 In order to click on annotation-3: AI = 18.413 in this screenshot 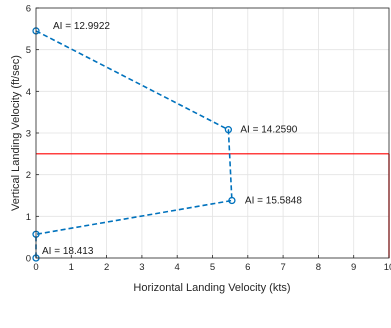, I will do `click(68, 251)`.